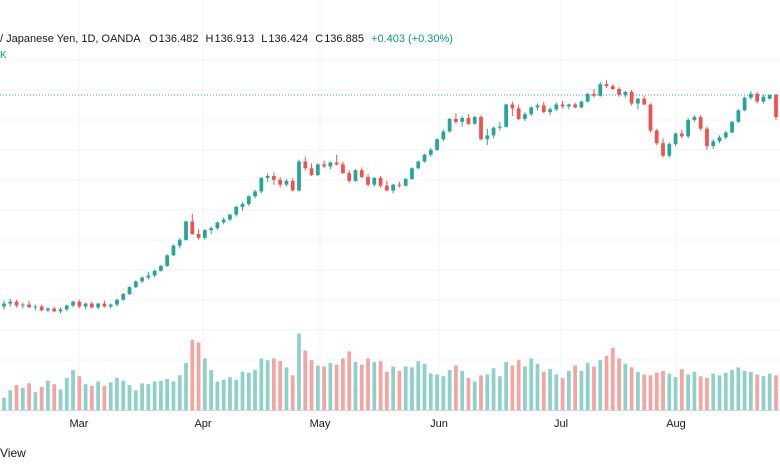  Describe the element at coordinates (13, 453) in the screenshot. I see `footer-view-text: View` at that location.